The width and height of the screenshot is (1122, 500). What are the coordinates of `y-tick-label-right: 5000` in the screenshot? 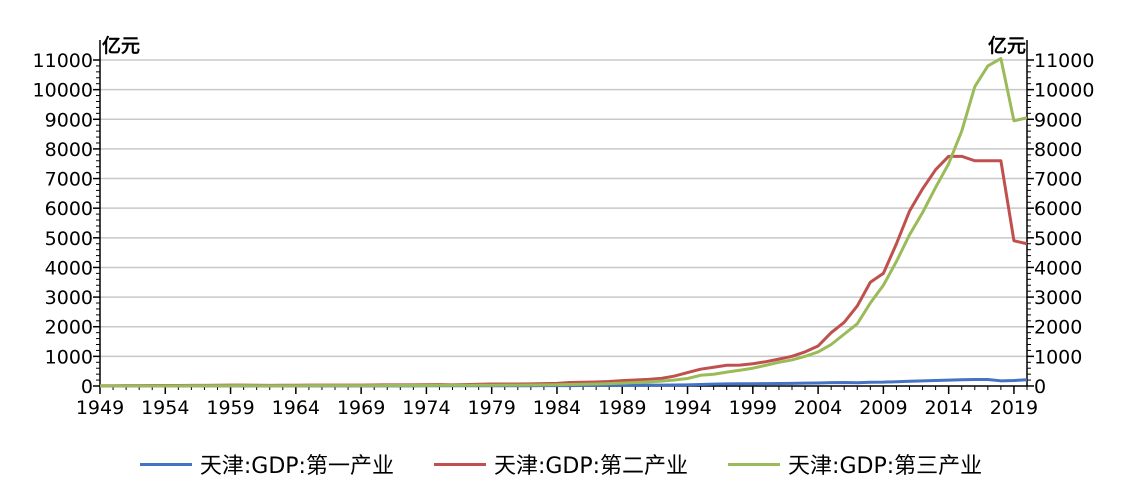 It's located at (1058, 239).